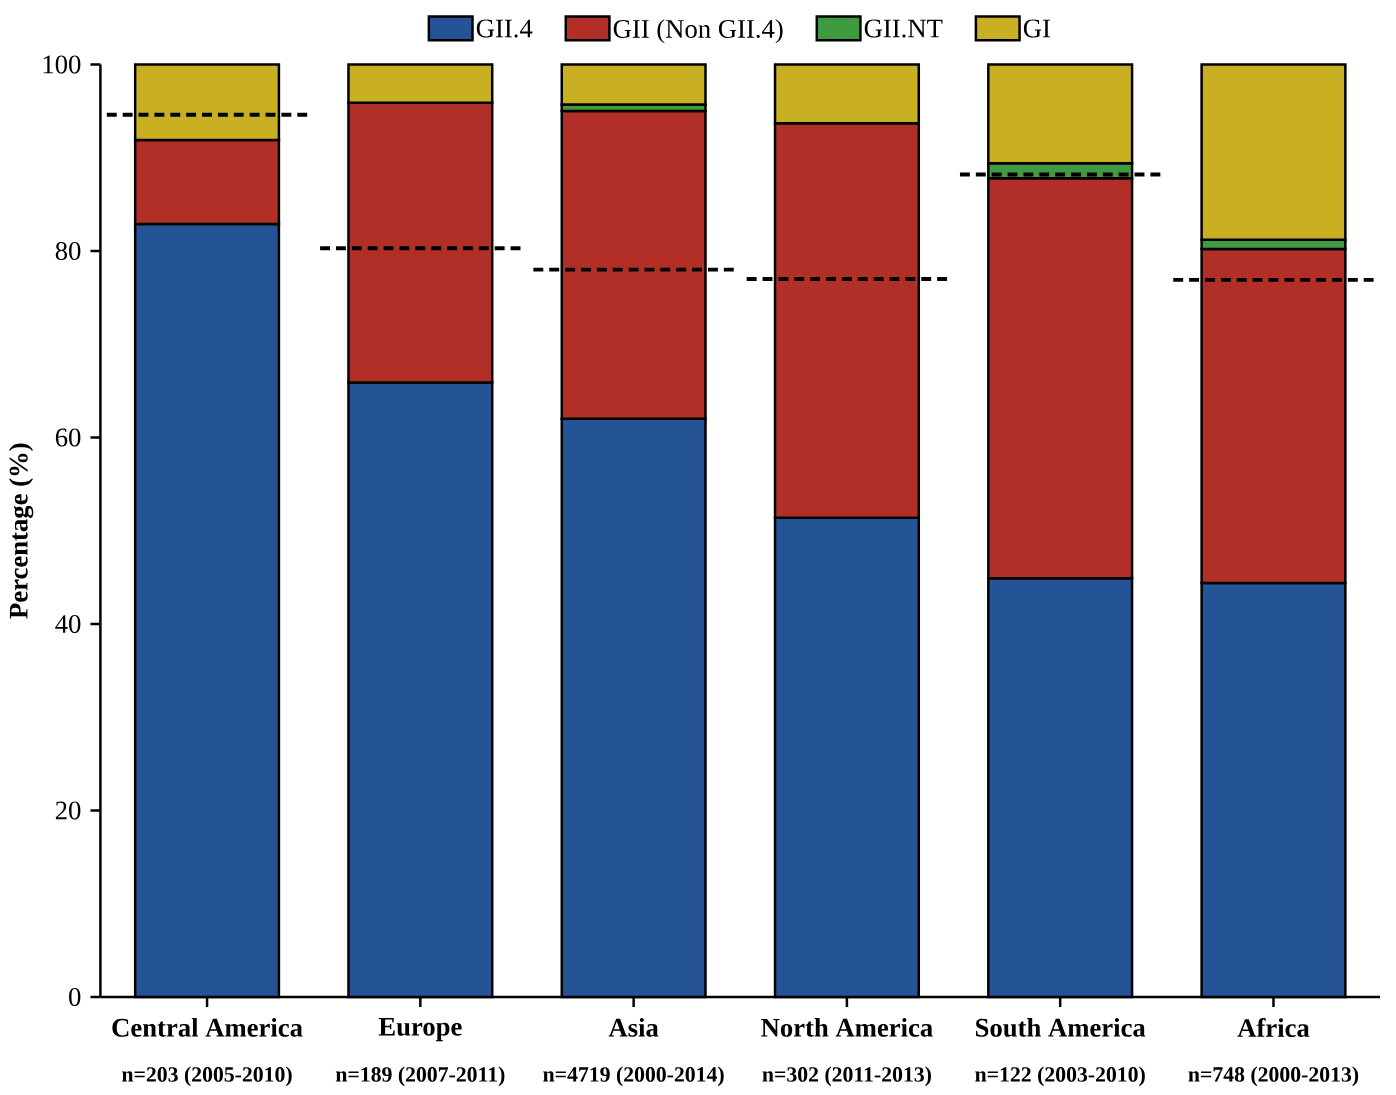 This screenshot has width=1396, height=1095. What do you see at coordinates (847, 1027) in the screenshot?
I see `x-tick-label: North America` at bounding box center [847, 1027].